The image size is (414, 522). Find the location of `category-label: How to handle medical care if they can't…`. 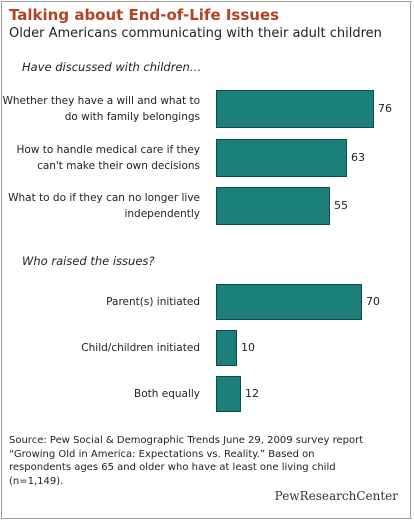

category-label: How to handle medical care if they can't… is located at coordinates (108, 158).